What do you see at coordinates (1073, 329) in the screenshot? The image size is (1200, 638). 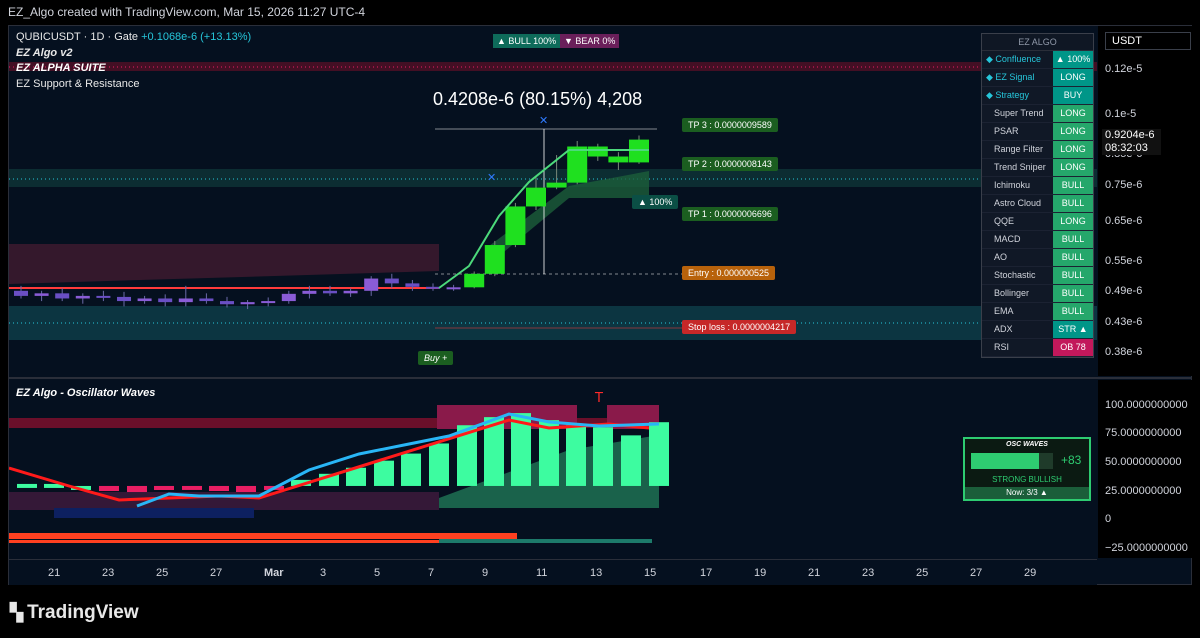 I see `table-row-value: STR ▲` at bounding box center [1073, 329].